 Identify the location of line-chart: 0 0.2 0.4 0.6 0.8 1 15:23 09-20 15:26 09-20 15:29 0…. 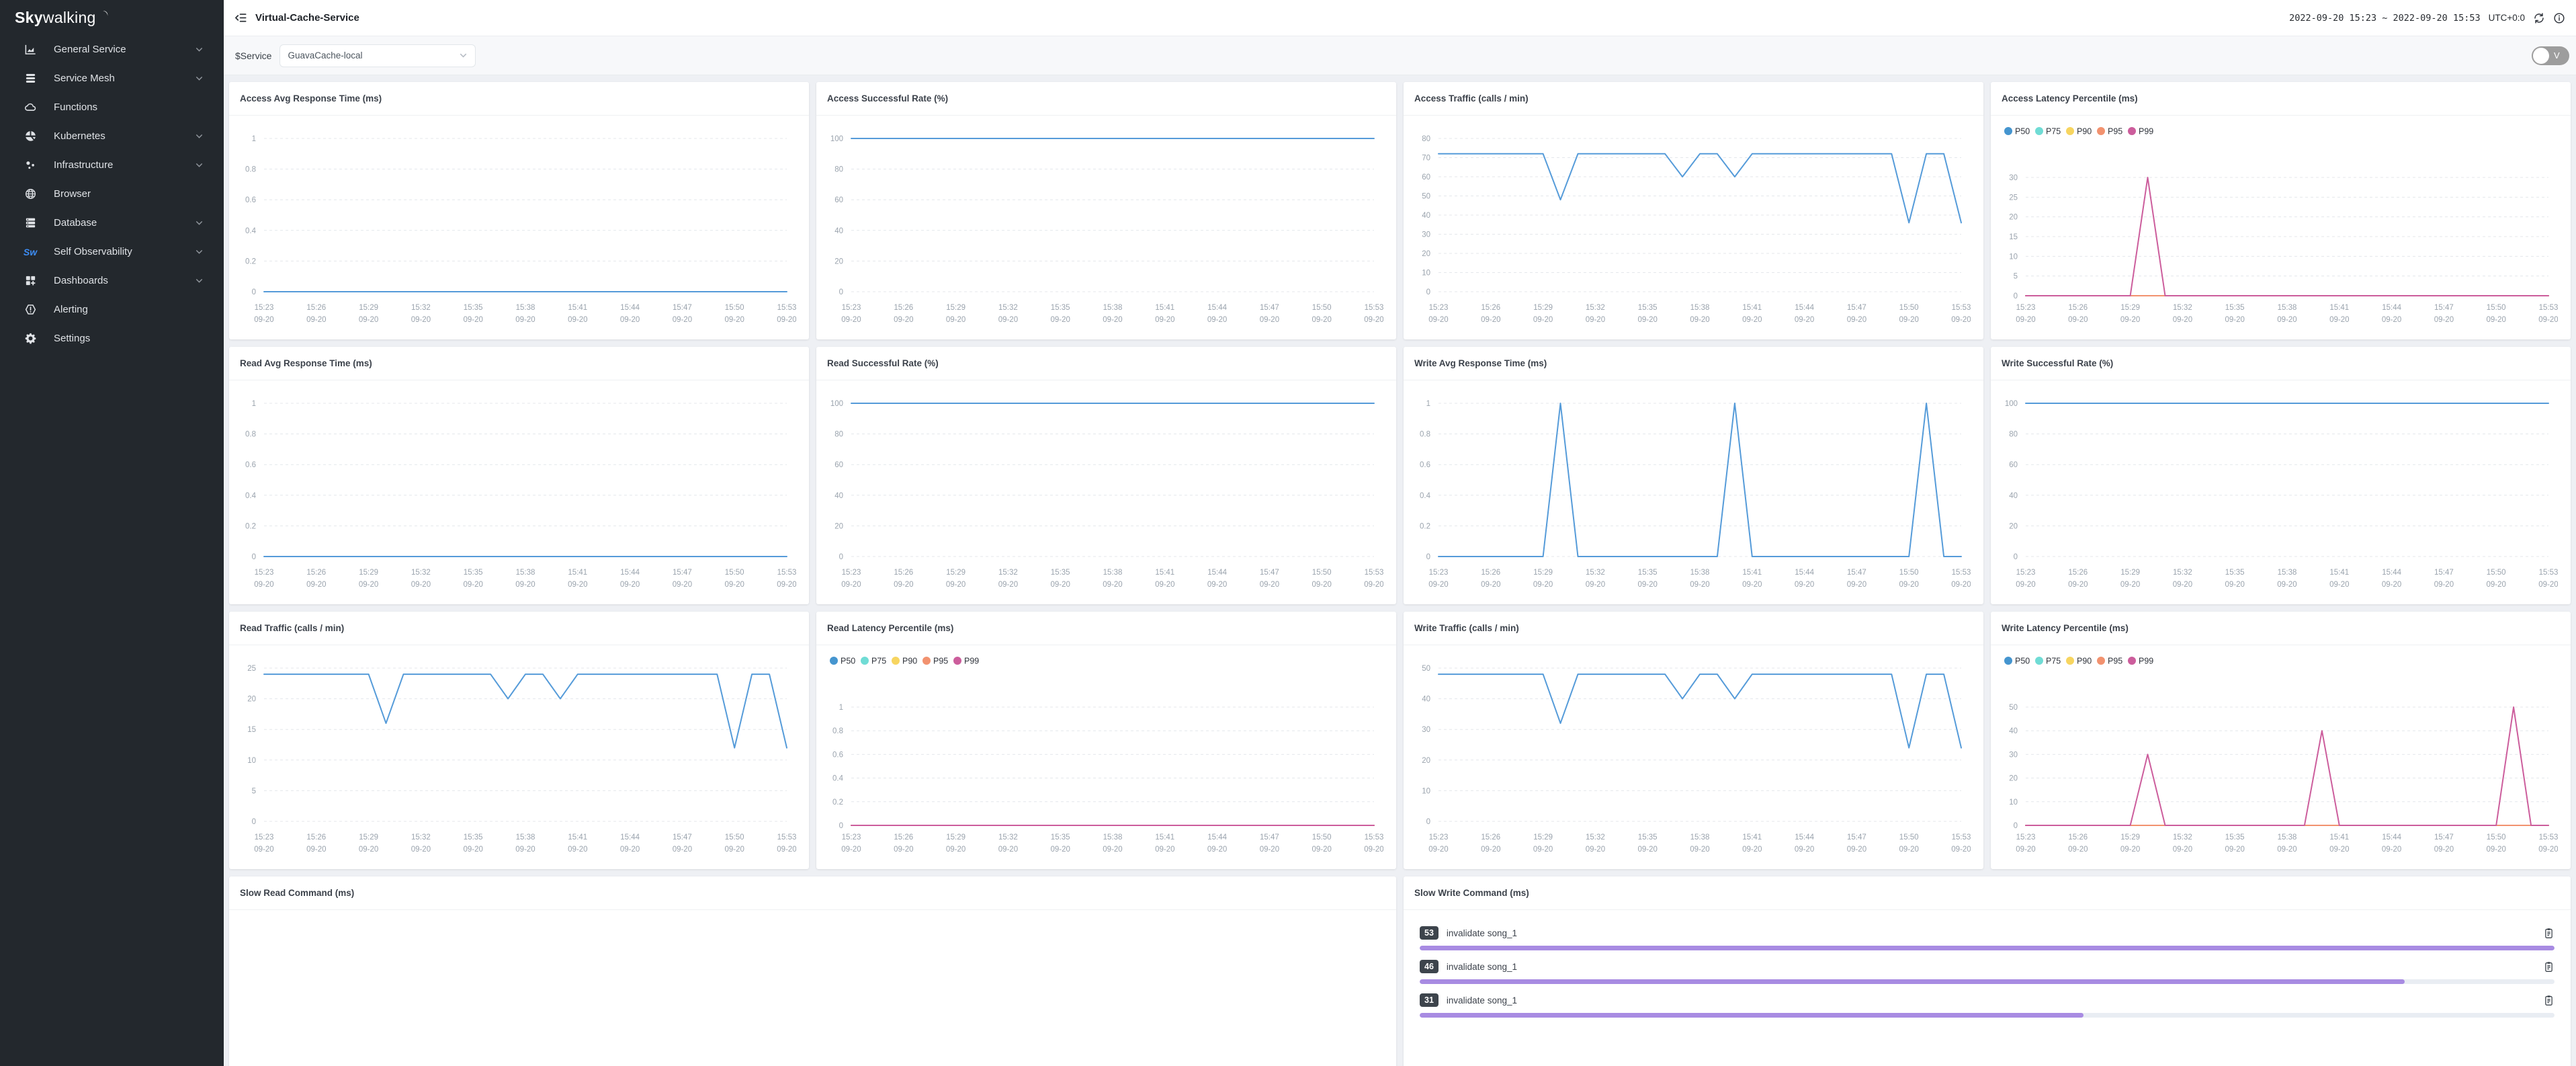
(1695, 494).